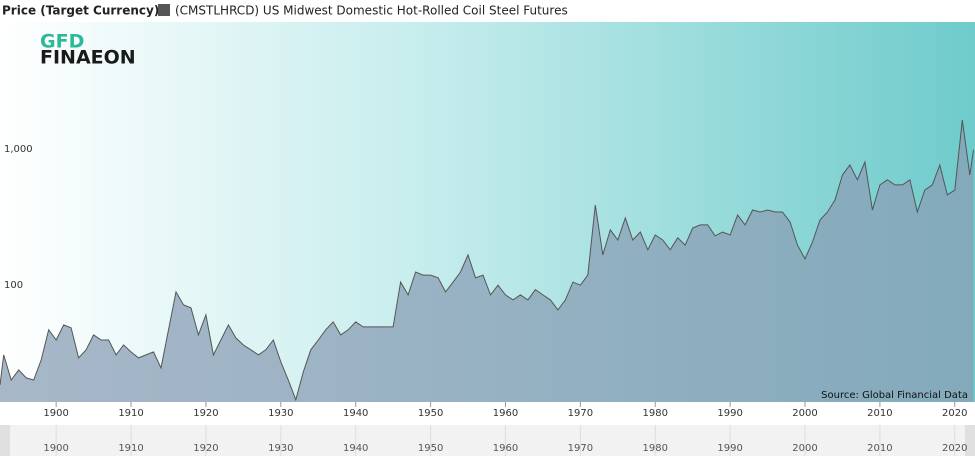  I want to click on x-tick-label: 1980, so click(655, 413).